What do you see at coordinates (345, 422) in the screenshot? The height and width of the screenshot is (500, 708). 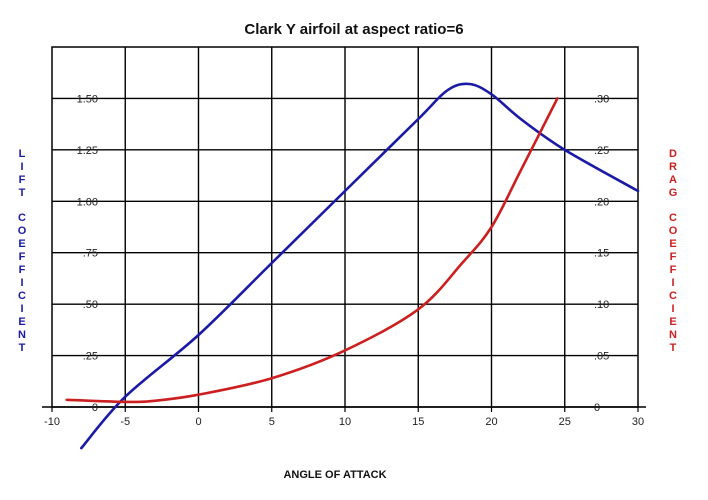 I see `x-tick-label: 10` at bounding box center [345, 422].